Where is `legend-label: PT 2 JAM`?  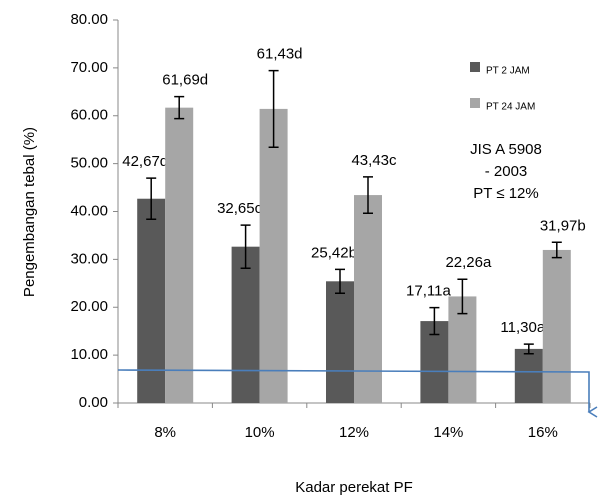
legend-label: PT 2 JAM is located at coordinates (508, 71).